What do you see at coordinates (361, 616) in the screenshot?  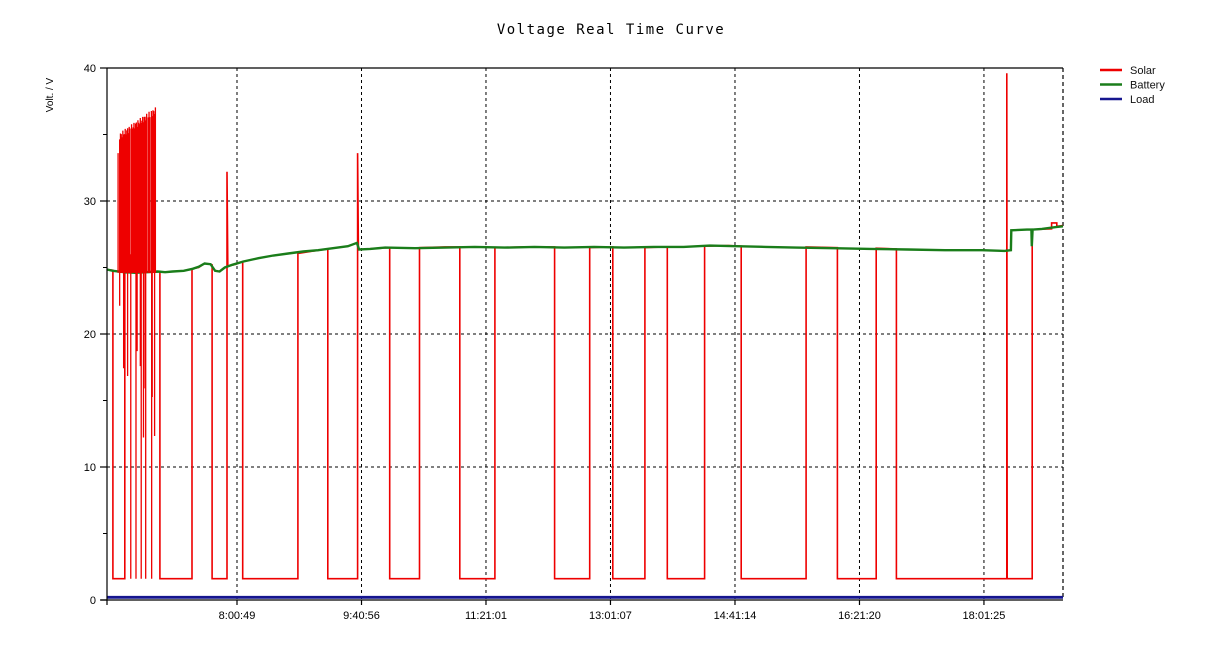 I see `x-tick-label: 9:40:56` at bounding box center [361, 616].